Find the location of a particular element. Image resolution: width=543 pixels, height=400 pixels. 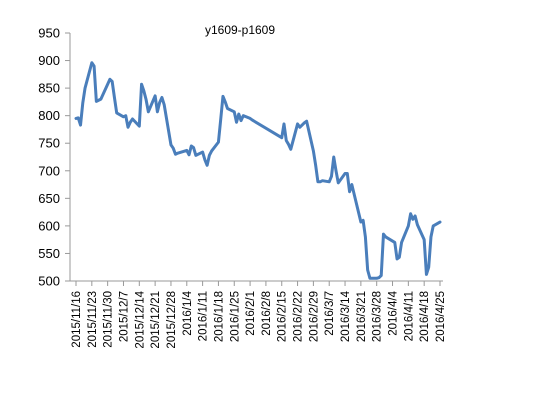

y-tick-label: 750 is located at coordinates (49, 143).